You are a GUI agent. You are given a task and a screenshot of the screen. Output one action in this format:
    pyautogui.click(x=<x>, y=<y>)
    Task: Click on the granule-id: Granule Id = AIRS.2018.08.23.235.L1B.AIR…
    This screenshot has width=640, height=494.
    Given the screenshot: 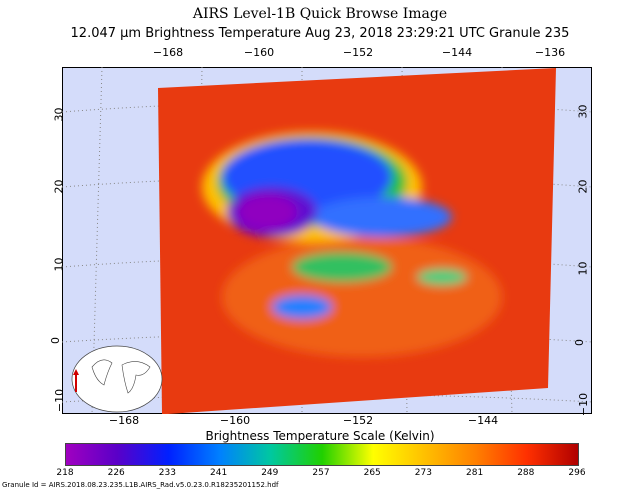 What is the action you would take?
    pyautogui.click(x=140, y=485)
    